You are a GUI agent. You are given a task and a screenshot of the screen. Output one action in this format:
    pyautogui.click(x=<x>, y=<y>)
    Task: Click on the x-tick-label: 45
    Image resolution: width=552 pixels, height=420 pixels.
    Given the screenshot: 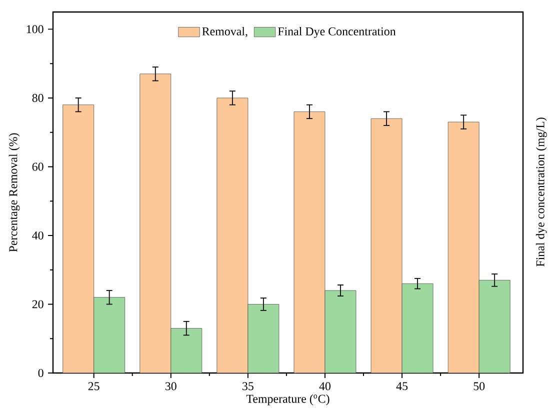 What is the action you would take?
    pyautogui.click(x=402, y=386)
    